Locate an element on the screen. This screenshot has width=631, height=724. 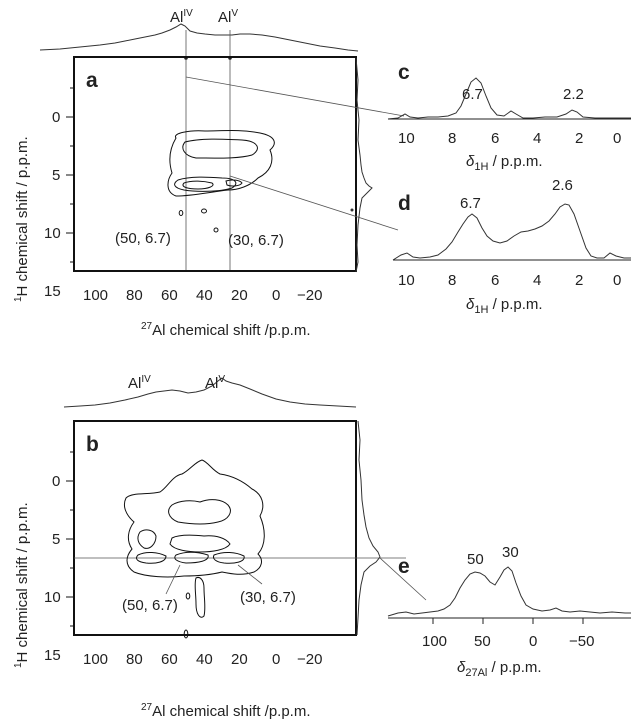
panel-b-top-projection is located at coordinates (210, 392).